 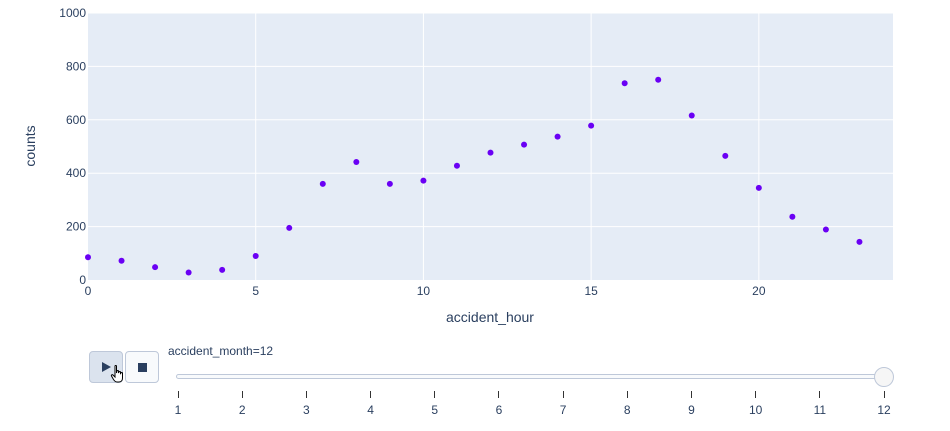 I want to click on x-axis-title: accident_hour, so click(x=490, y=317).